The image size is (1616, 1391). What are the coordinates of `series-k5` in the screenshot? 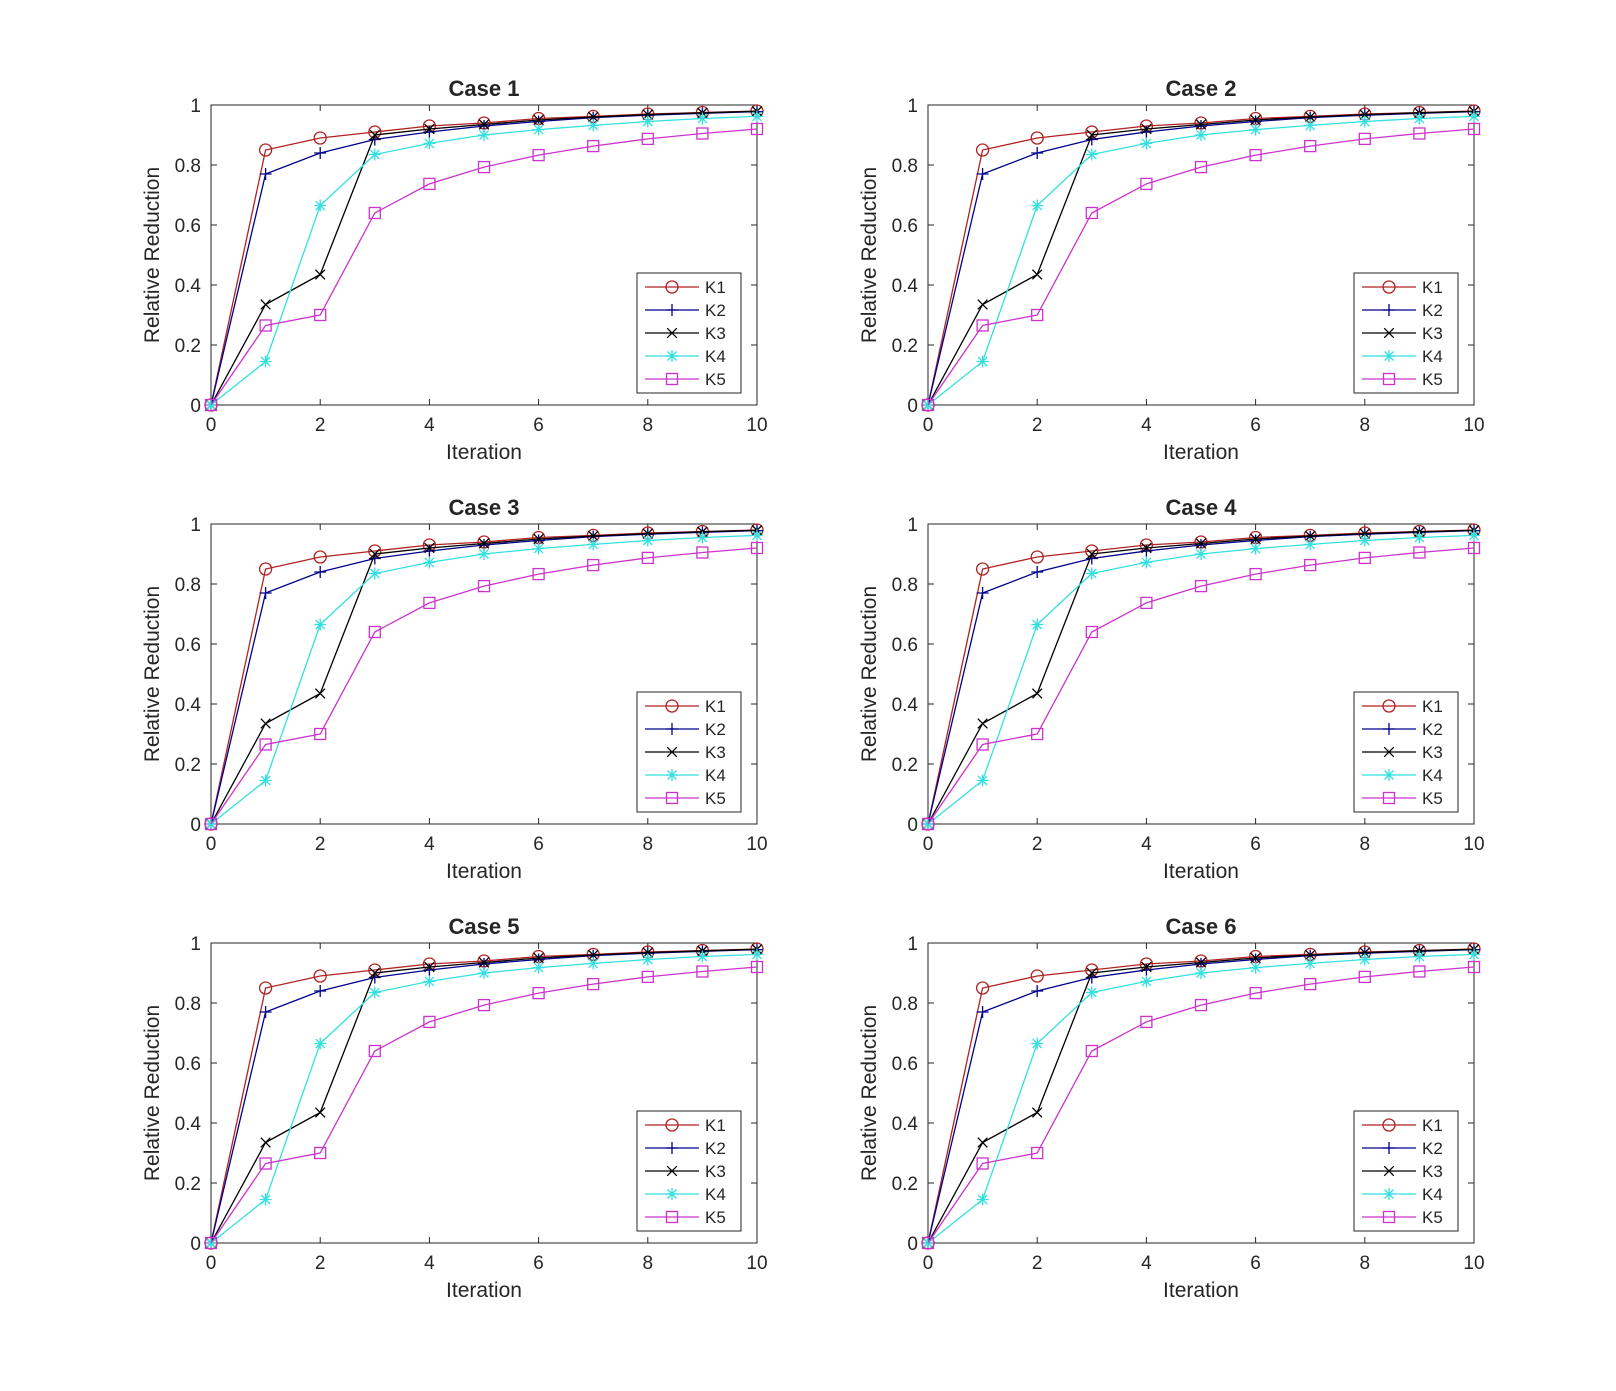 It's located at (484, 1105).